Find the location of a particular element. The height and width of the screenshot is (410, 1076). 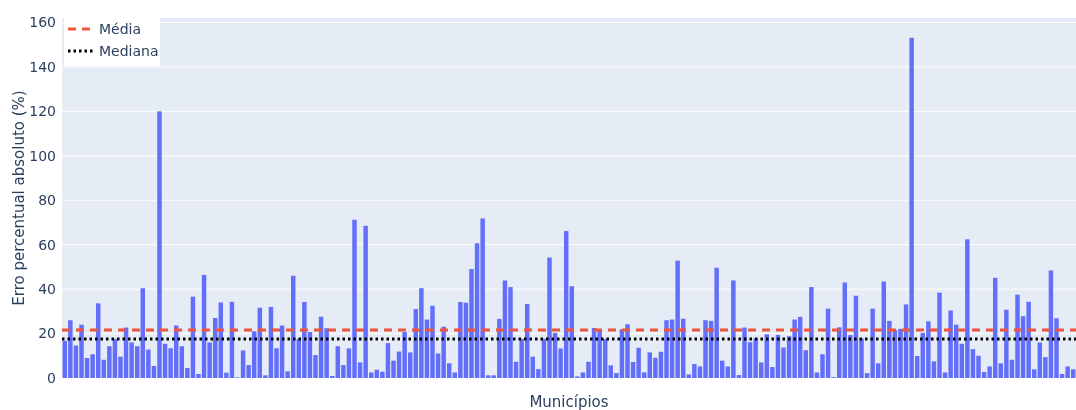

y-tick-label: 60 is located at coordinates (47, 244).